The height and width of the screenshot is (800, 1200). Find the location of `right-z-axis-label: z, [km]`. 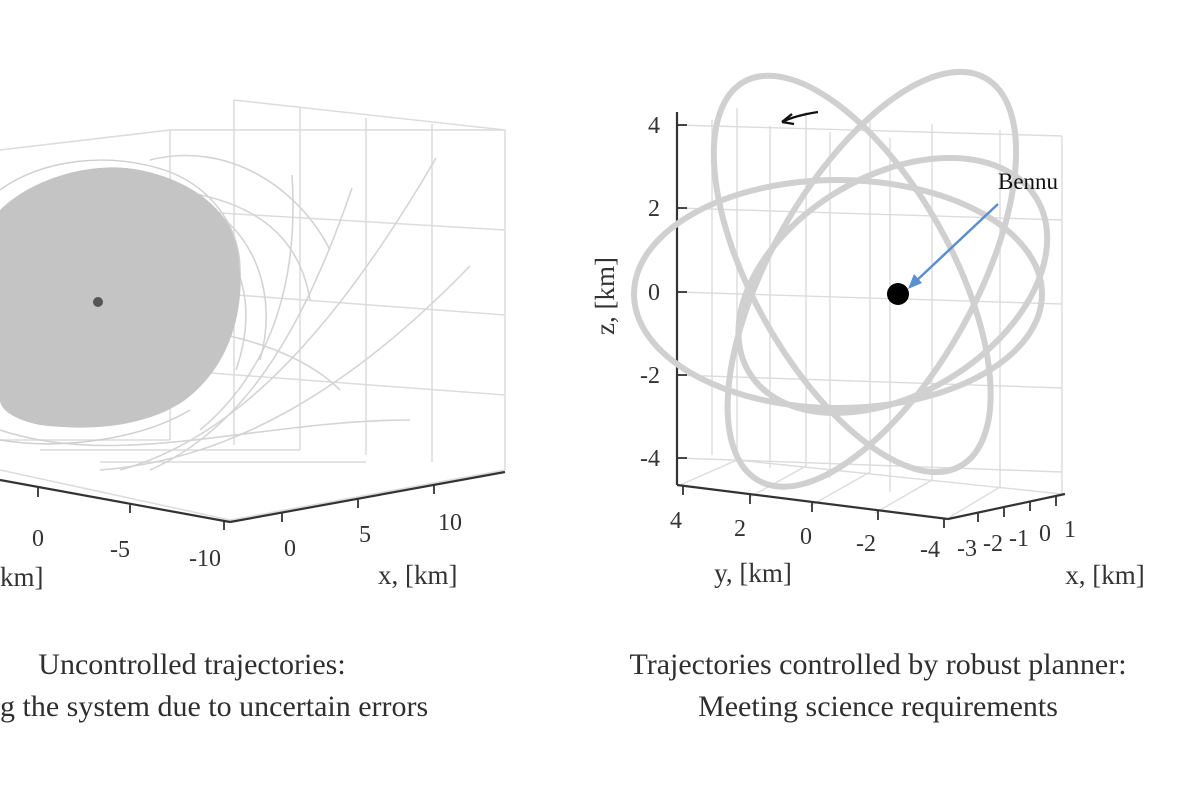

right-z-axis-label: z, [km] is located at coordinates (605, 296).